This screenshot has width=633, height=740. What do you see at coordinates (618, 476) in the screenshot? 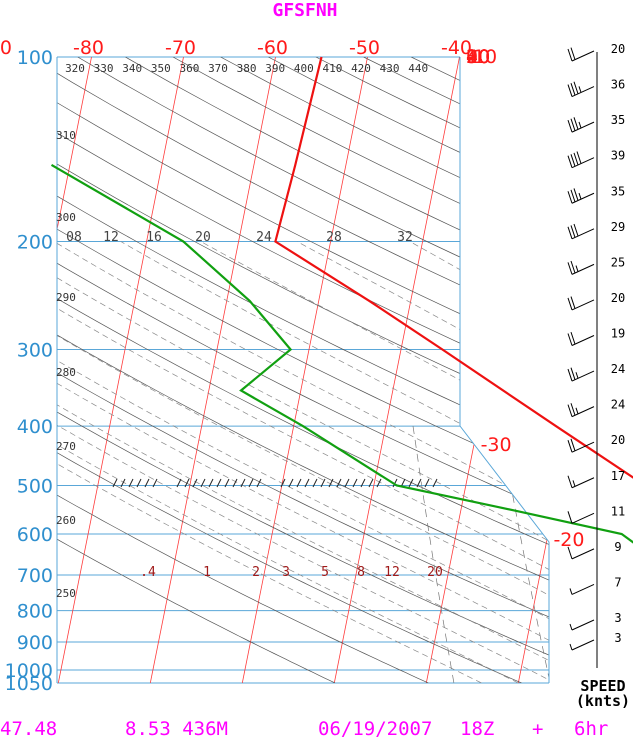
I see `wind-speed-label: 17` at bounding box center [618, 476].